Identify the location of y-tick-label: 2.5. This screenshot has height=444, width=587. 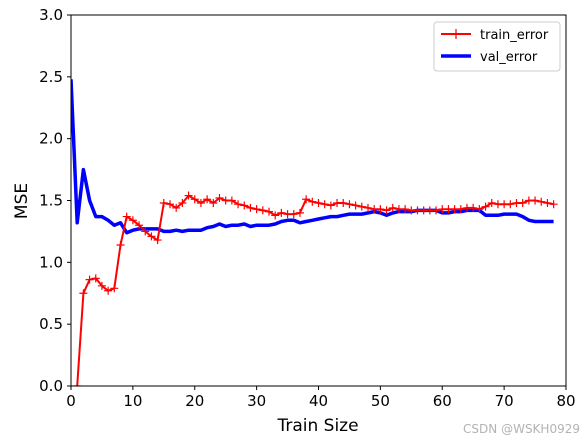
(51, 77).